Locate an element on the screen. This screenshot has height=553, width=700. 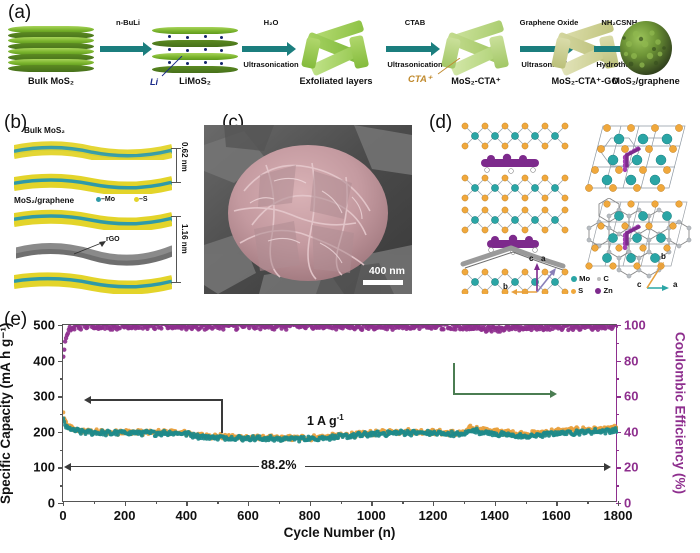
legend-mo-label: Mo is located at coordinates (585, 278).